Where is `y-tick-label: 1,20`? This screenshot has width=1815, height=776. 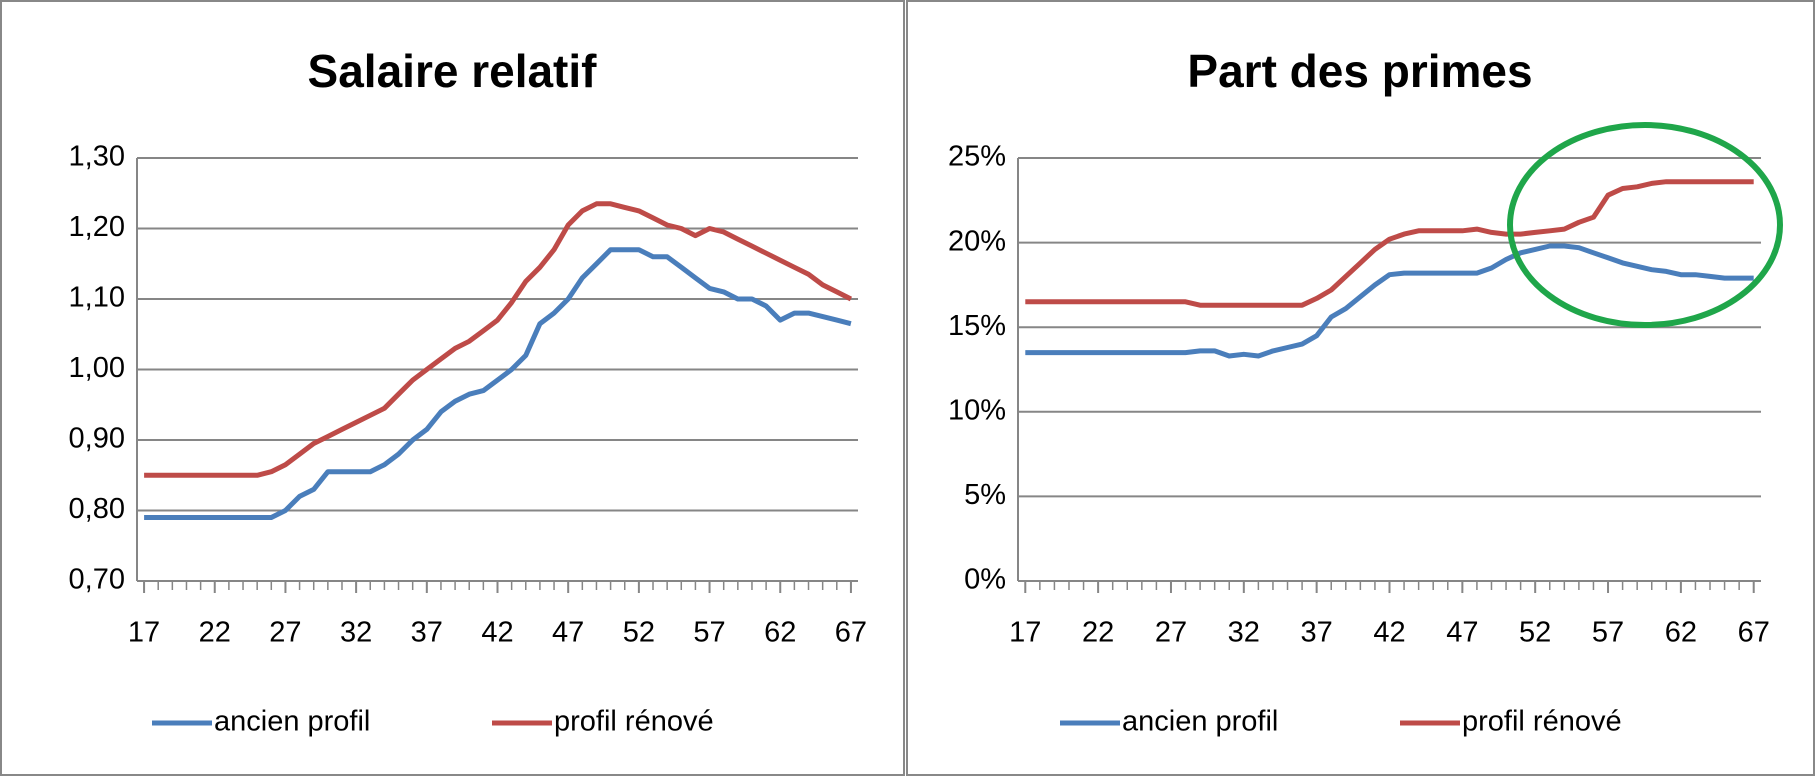
y-tick-label: 1,20 is located at coordinates (97, 227).